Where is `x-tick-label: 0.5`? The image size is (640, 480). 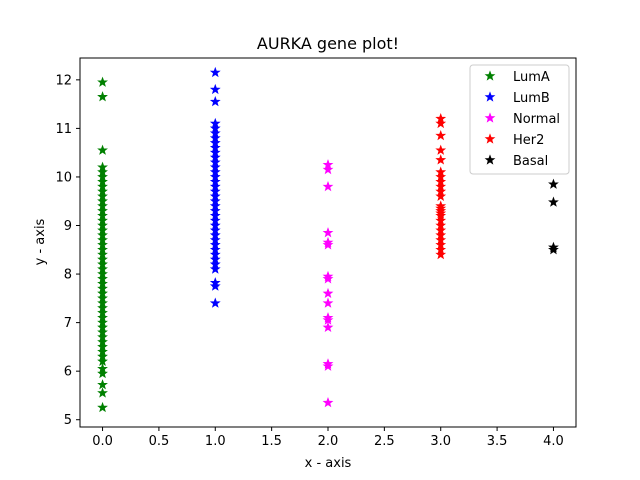
x-tick-label: 0.5 is located at coordinates (159, 441).